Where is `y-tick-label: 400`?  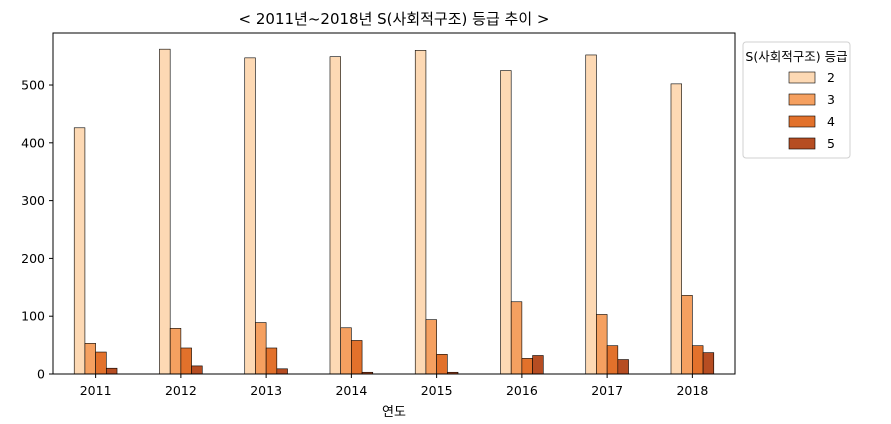 y-tick-label: 400 is located at coordinates (33, 142).